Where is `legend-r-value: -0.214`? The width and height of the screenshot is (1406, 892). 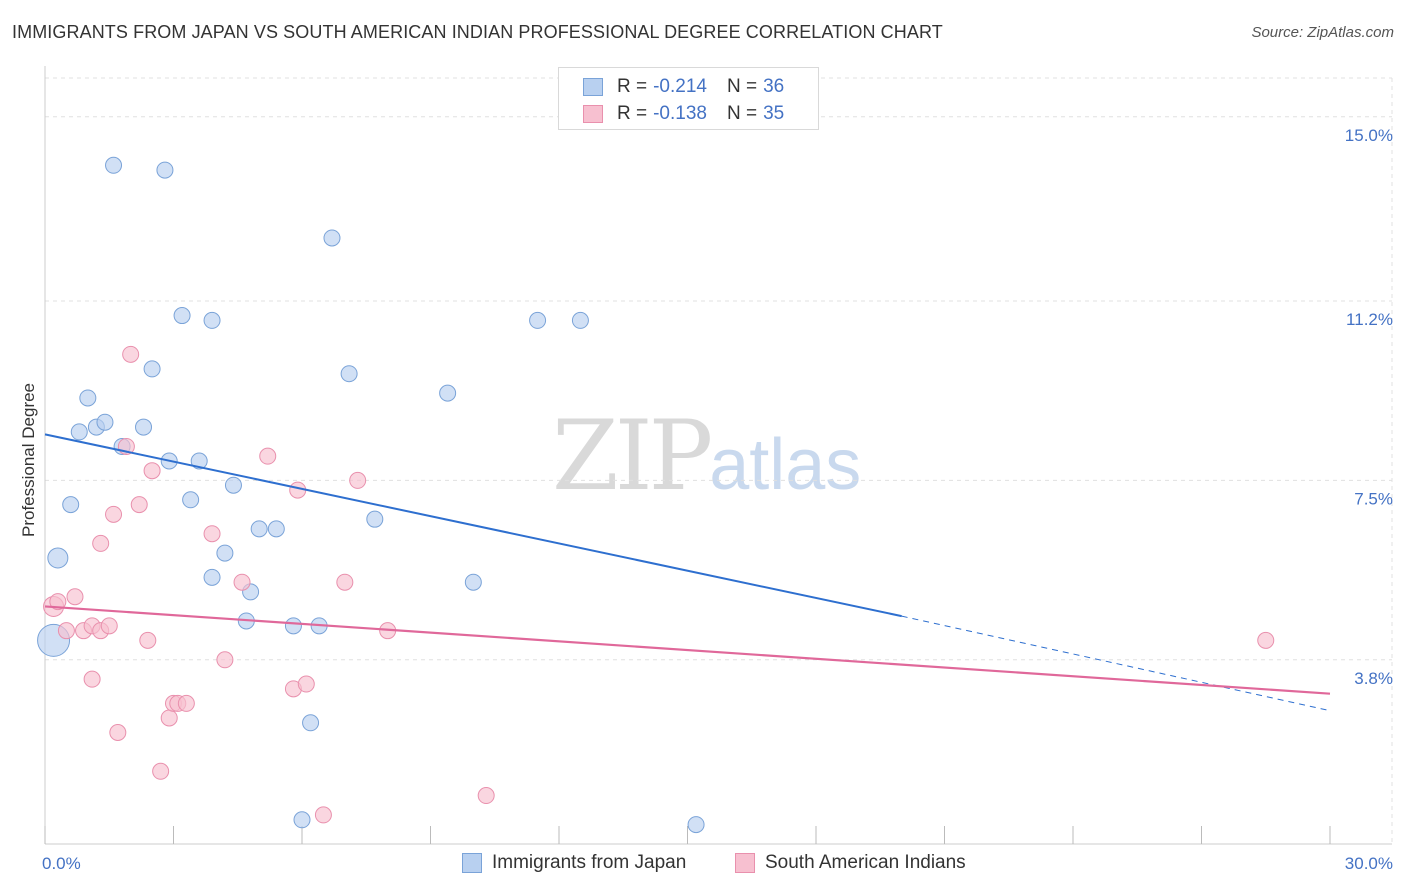
legend-r-value: -0.214 is located at coordinates (680, 86).